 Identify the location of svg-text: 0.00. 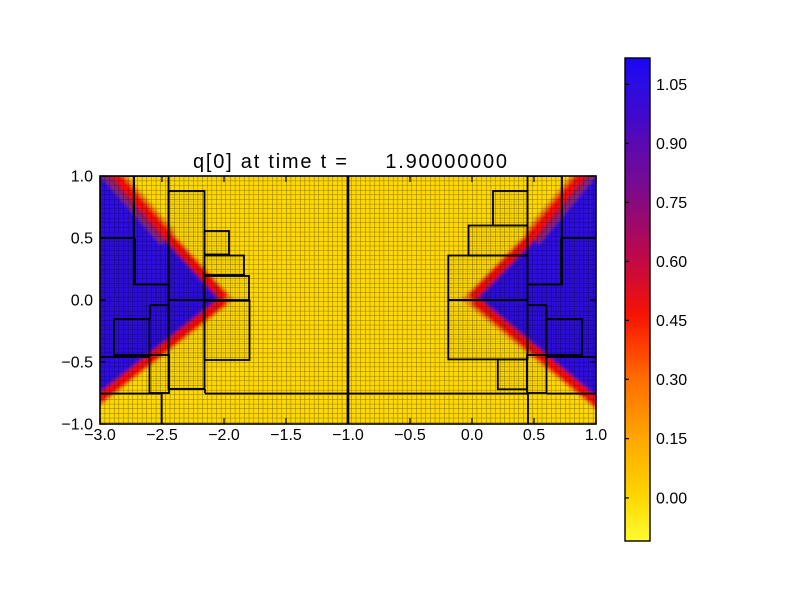
(671, 498).